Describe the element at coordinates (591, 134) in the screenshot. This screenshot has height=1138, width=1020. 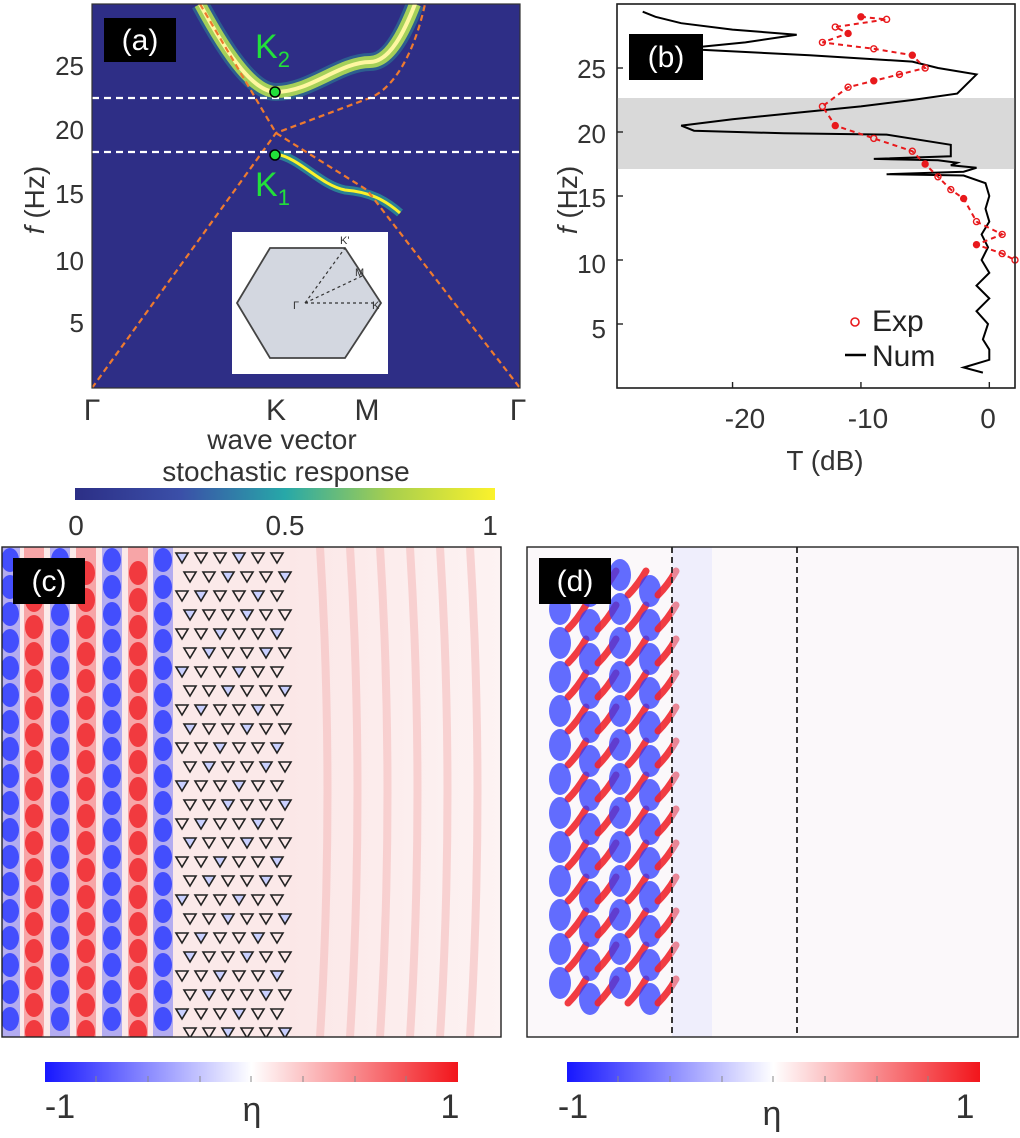
I see `panel-b-ytick: 20` at that location.